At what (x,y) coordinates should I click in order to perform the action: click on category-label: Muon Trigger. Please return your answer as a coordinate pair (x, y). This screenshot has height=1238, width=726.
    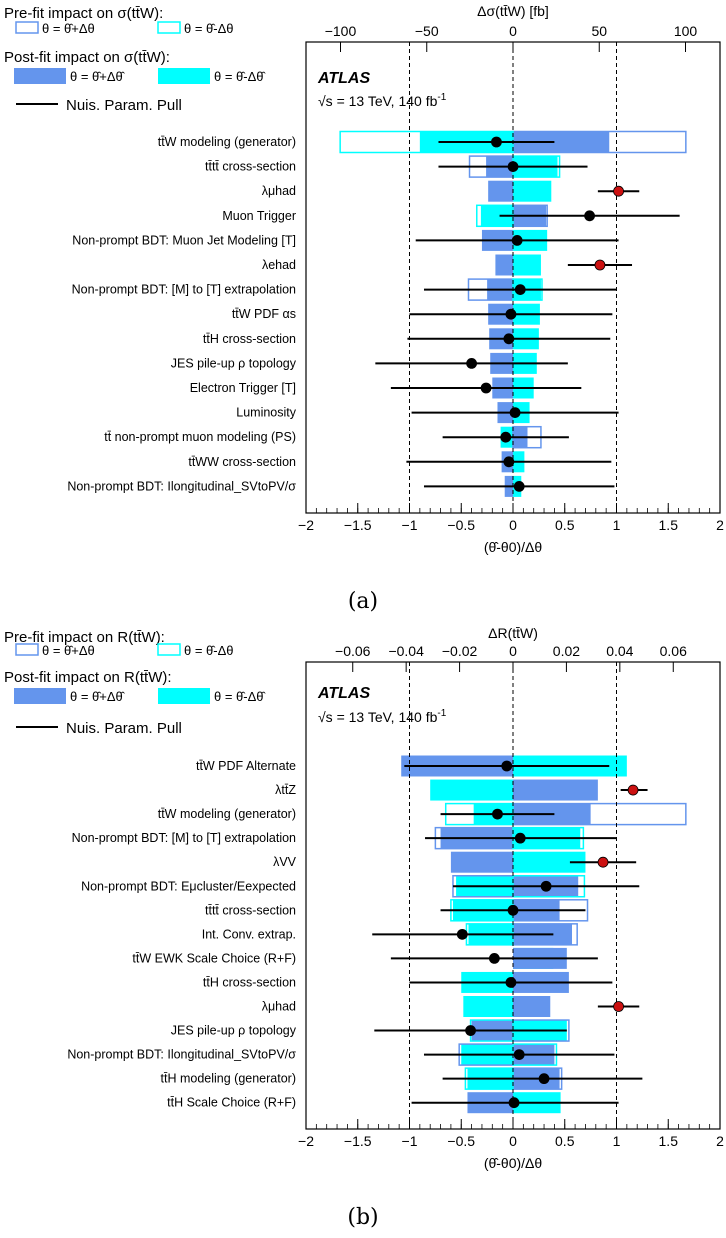
    Looking at the image, I should click on (259, 216).